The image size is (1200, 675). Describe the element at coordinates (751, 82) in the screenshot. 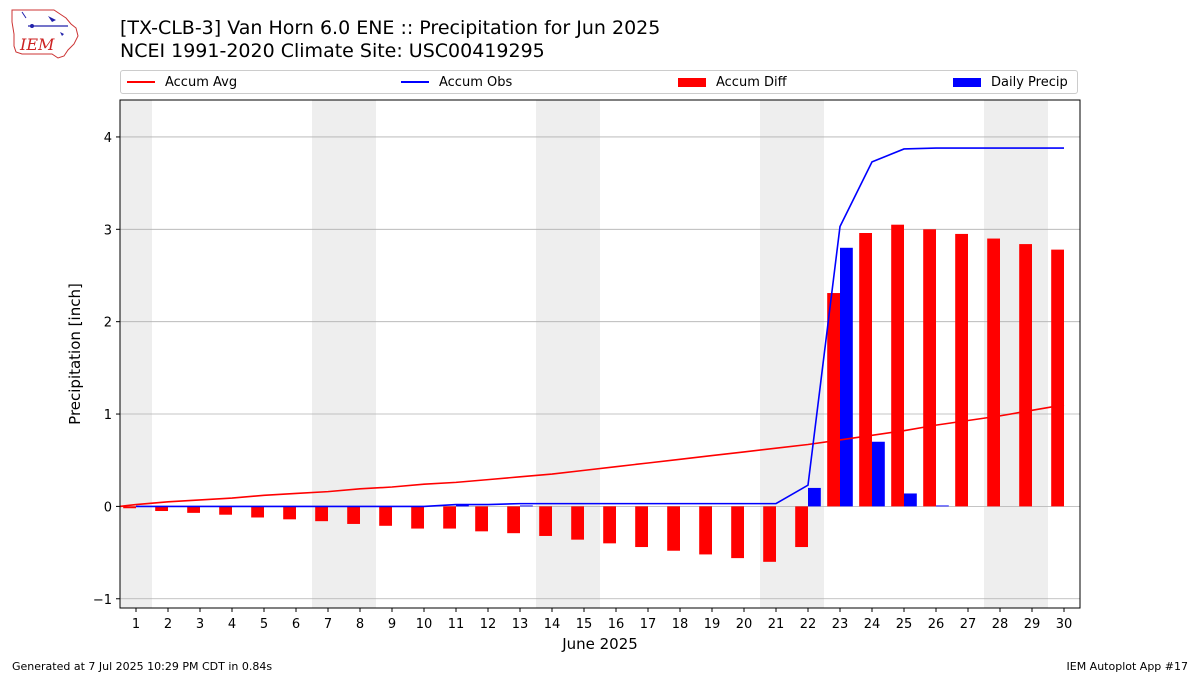

I see `legend-accum-diff-label: Accum Diff` at that location.